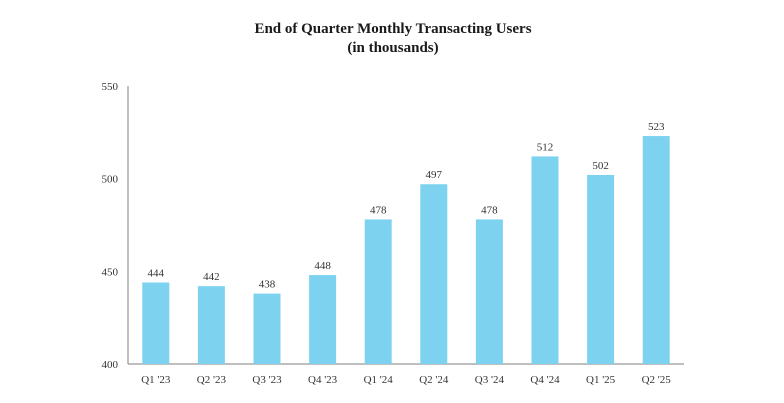  Describe the element at coordinates (267, 380) in the screenshot. I see `x-tick-label: Q3 '23` at that location.